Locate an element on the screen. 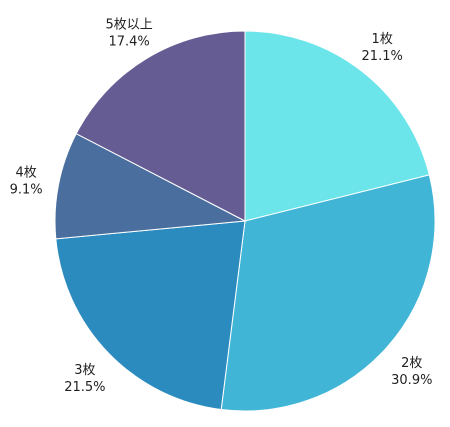 The image size is (450, 427). slice-percent-label: 17.4% is located at coordinates (128, 42).